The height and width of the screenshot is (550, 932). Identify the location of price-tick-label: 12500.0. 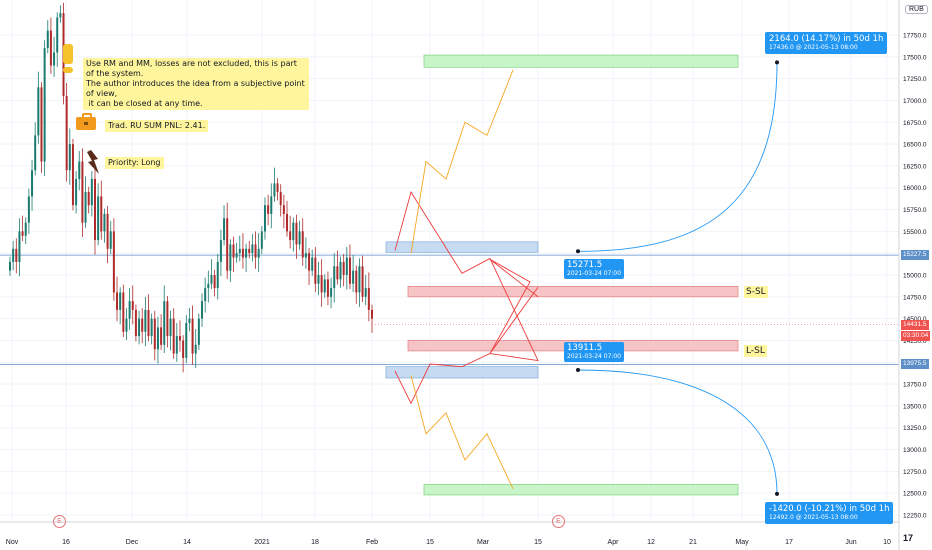
(915, 494).